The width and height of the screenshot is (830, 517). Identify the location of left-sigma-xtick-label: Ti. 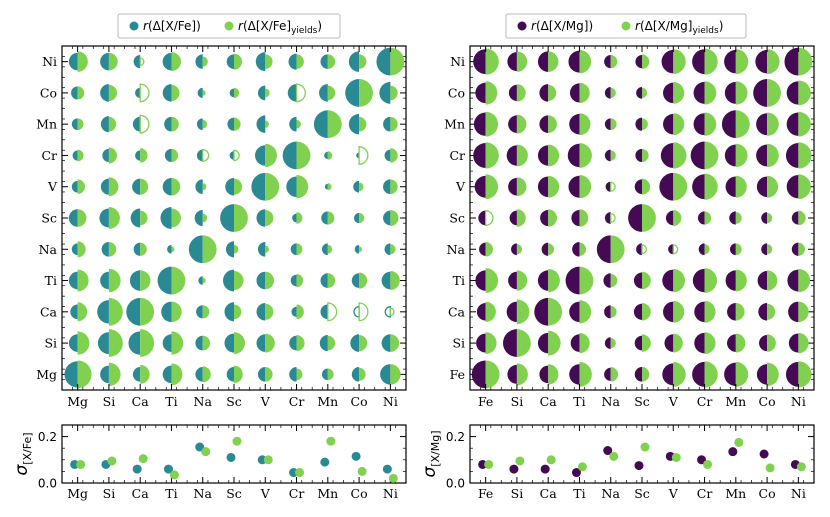
(171, 493).